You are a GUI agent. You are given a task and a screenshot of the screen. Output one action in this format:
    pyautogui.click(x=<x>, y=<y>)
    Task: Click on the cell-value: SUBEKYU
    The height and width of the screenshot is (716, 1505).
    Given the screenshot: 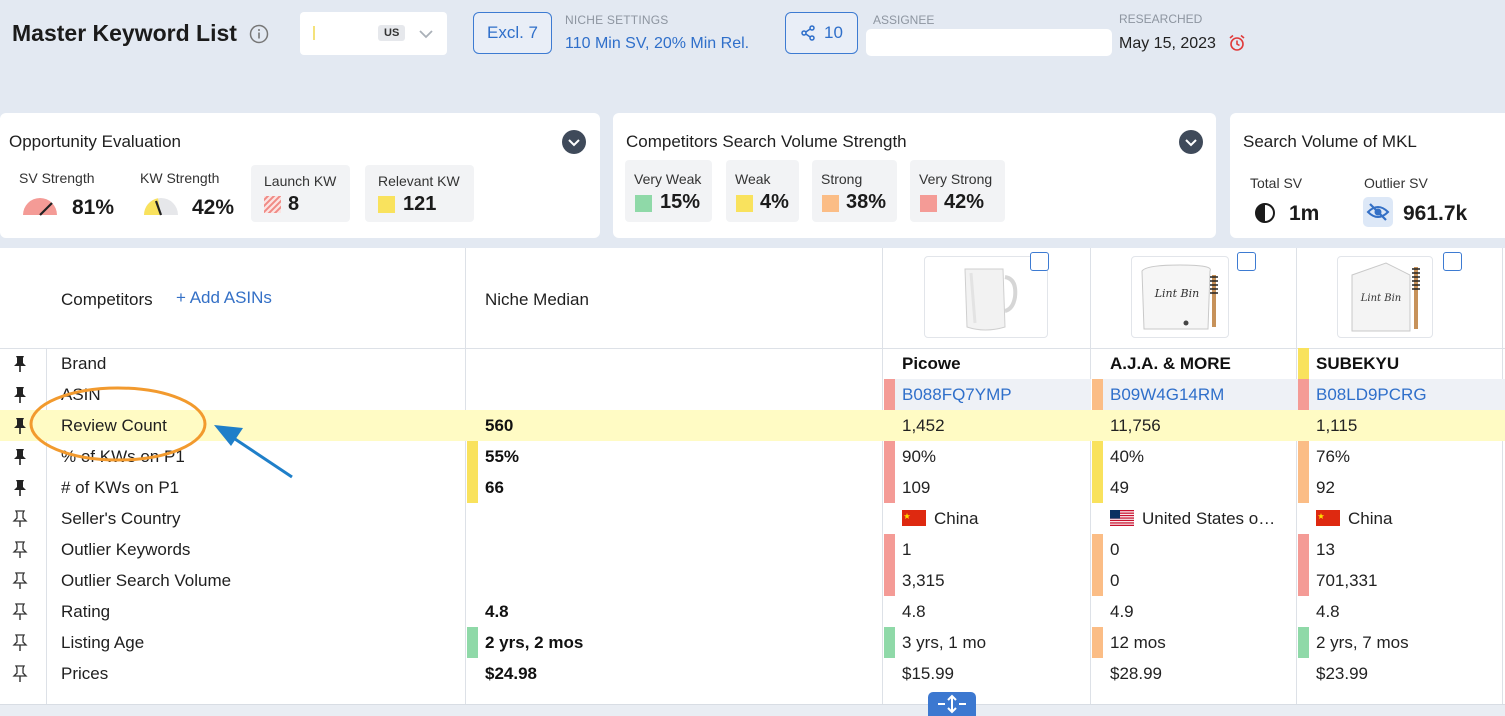 What is the action you would take?
    pyautogui.click(x=1358, y=363)
    